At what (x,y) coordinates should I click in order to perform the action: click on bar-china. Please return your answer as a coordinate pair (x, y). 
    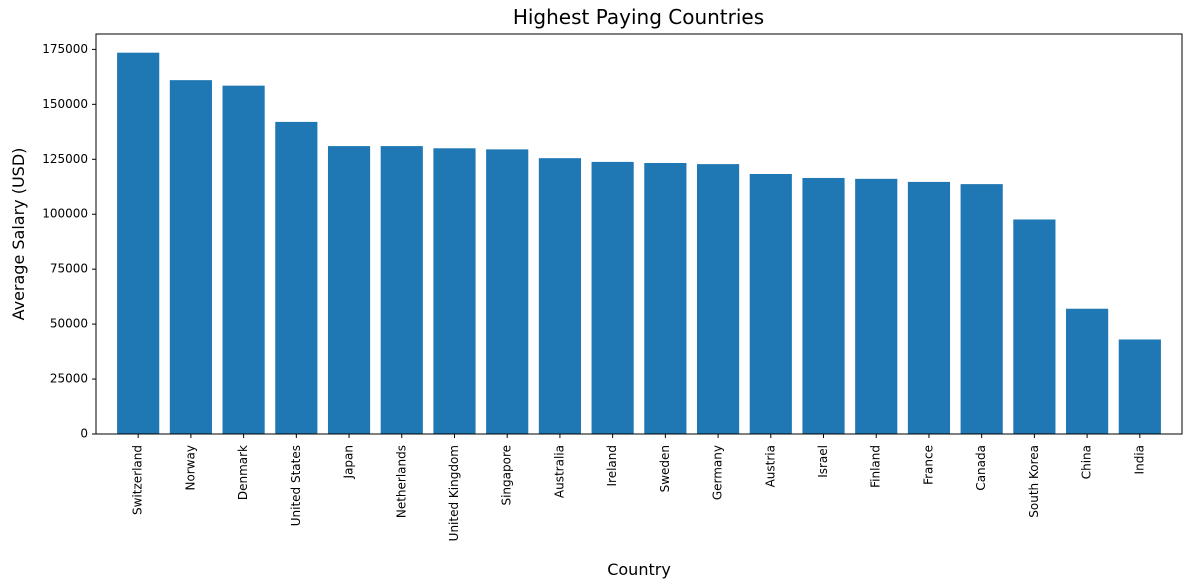
    Looking at the image, I should click on (1087, 371).